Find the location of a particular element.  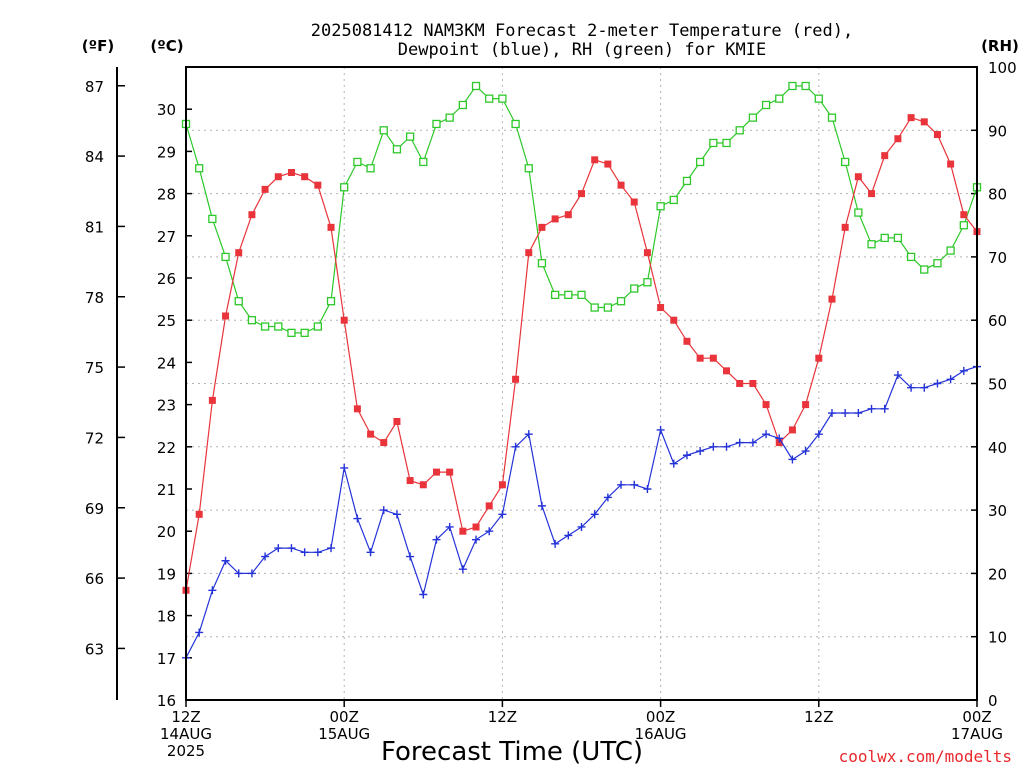

time-tick-label: 00Z is located at coordinates (660, 717).